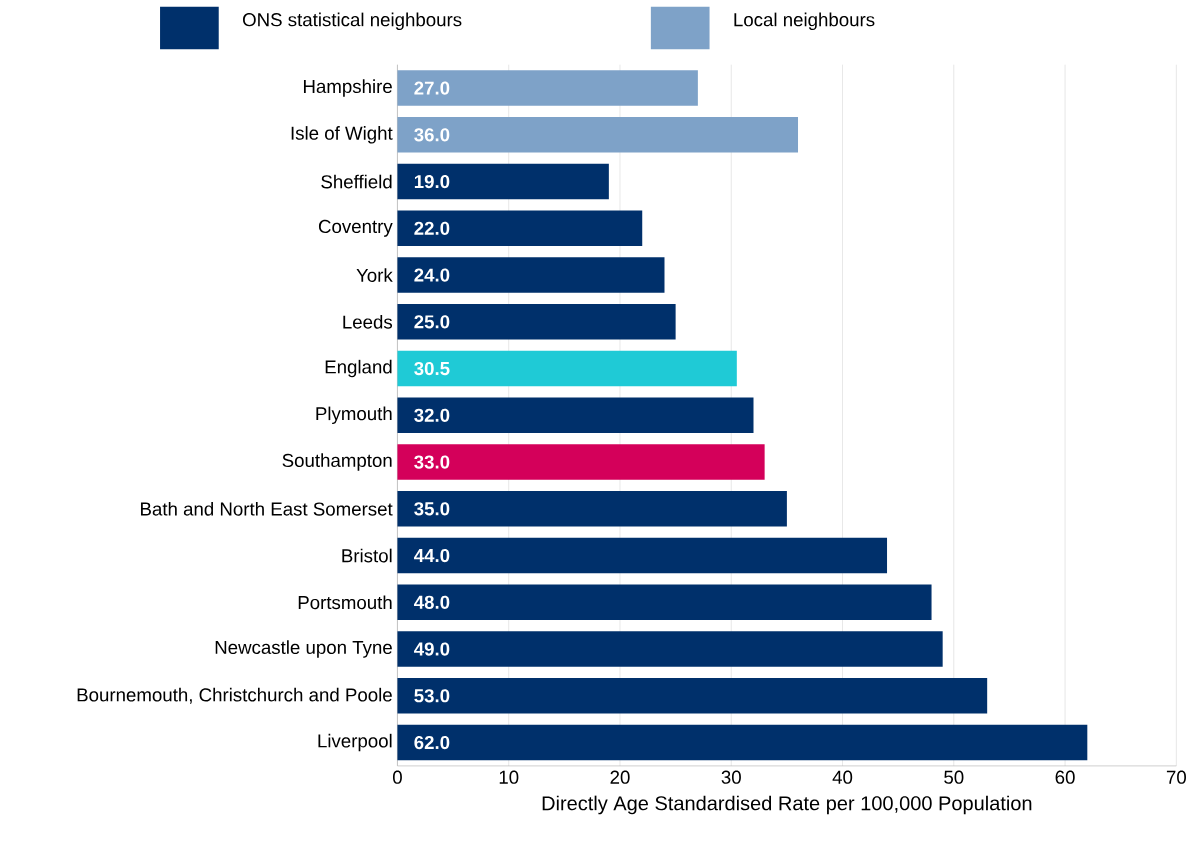 This screenshot has width=1191, height=843. What do you see at coordinates (432, 228) in the screenshot?
I see `data-label: 22.0` at bounding box center [432, 228].